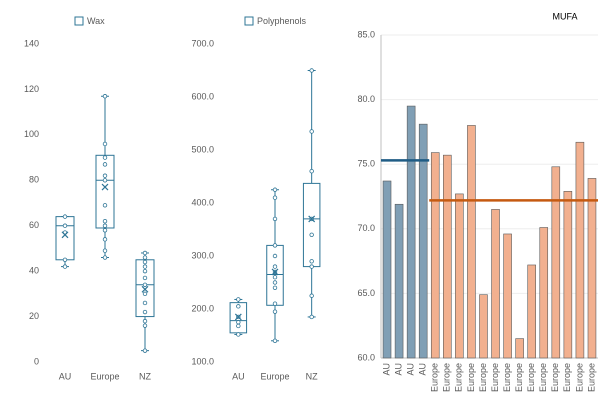 The height and width of the screenshot is (400, 600). What do you see at coordinates (202, 96) in the screenshot?
I see `y-tick-label: 600.0` at bounding box center [202, 96].